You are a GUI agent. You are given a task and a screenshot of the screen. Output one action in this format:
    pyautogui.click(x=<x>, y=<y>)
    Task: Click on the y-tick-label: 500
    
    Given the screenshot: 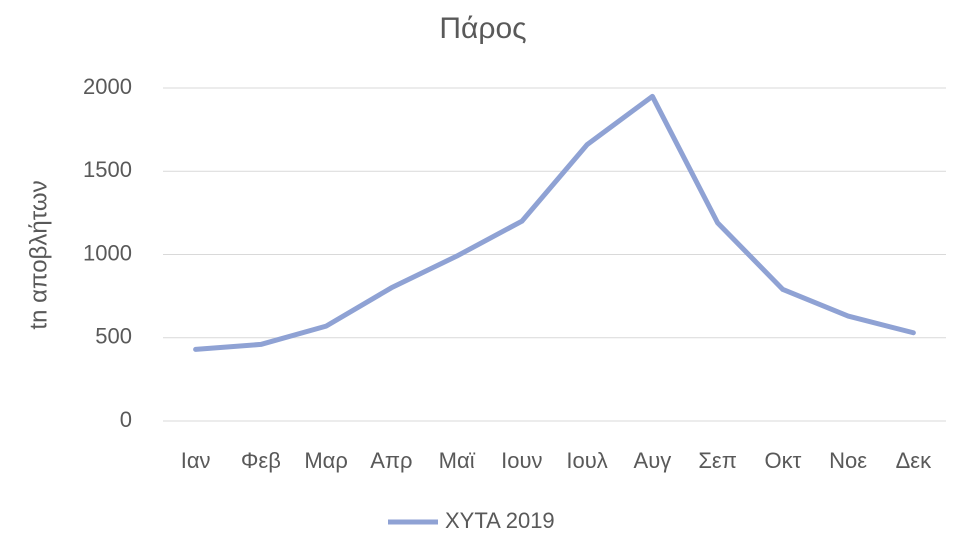 What is the action you would take?
    pyautogui.click(x=113, y=336)
    